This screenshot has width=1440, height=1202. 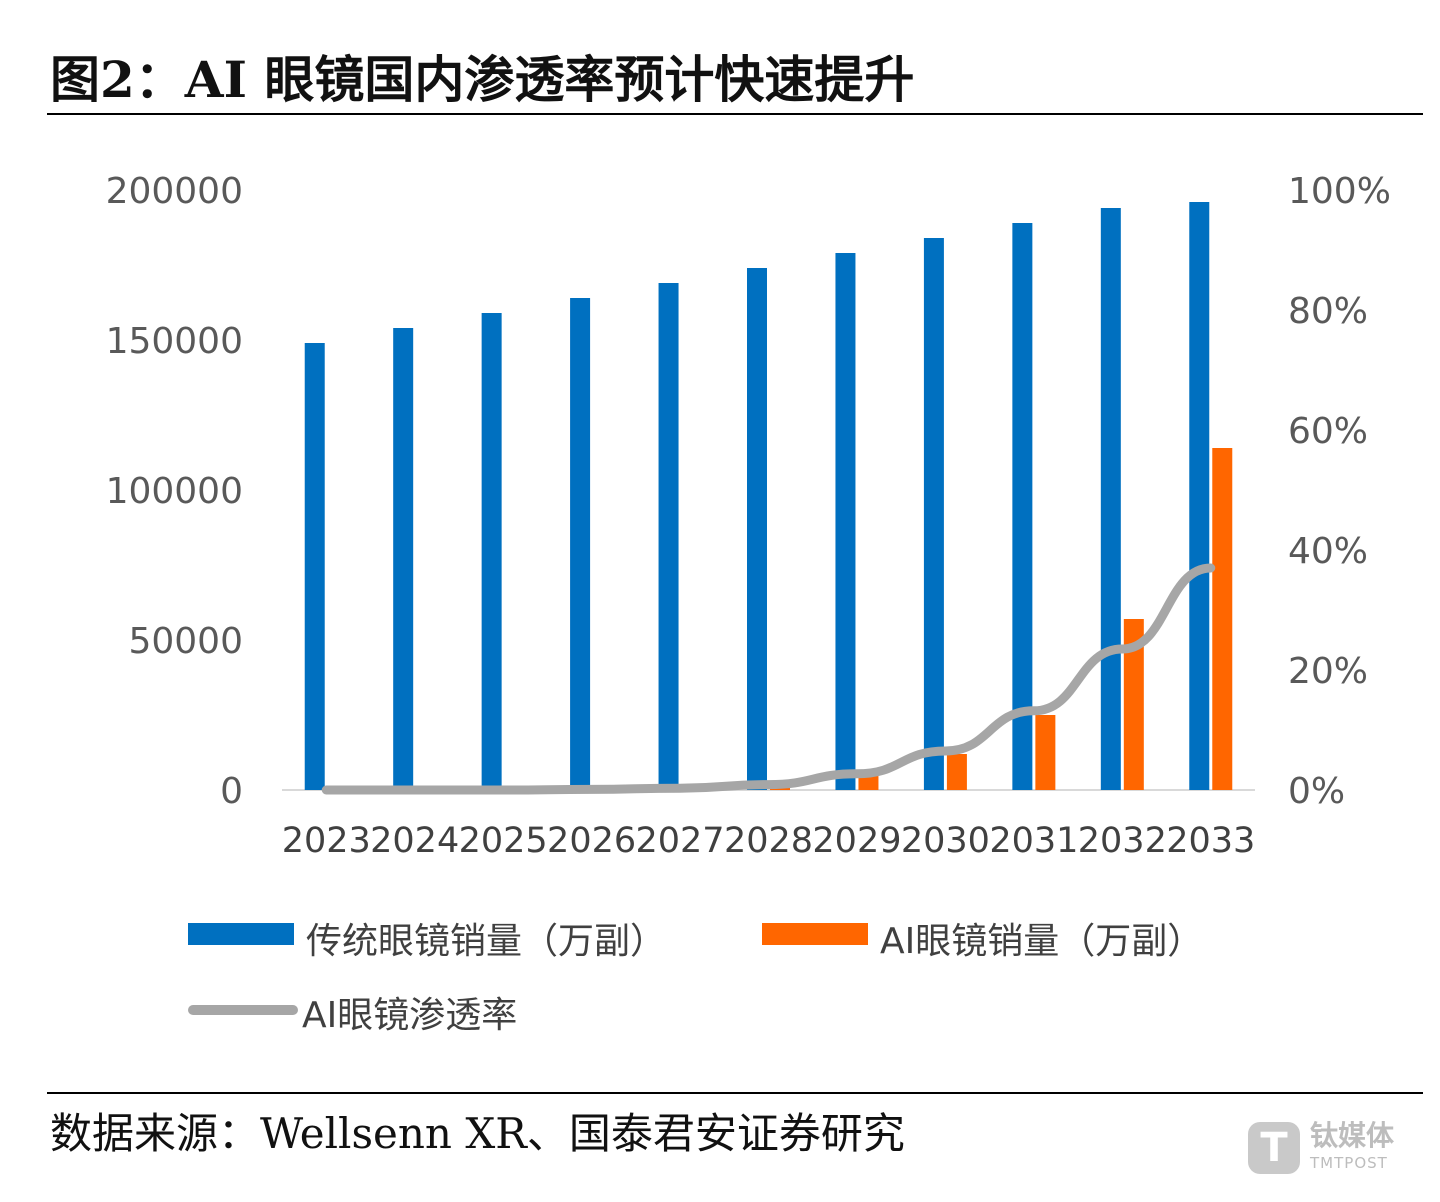 I want to click on legend-label-traditional: 传统眼镜销量（万副）, so click(x=486, y=941).